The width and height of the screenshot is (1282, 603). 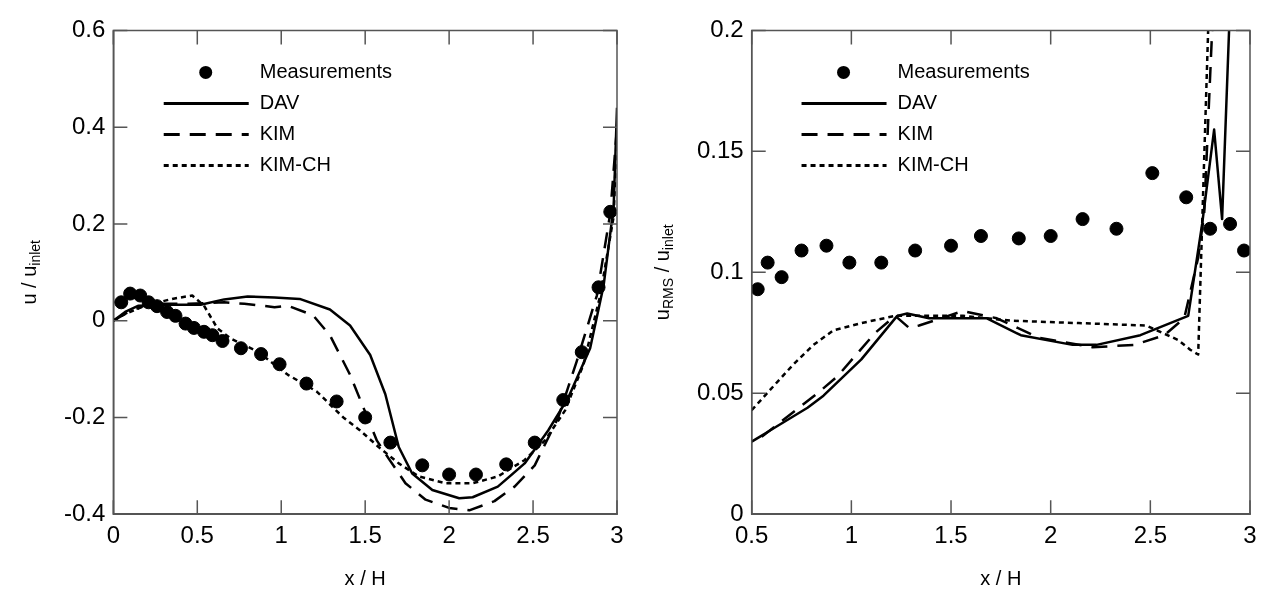 I want to click on y-tick-label: 0.15, so click(x=720, y=149).